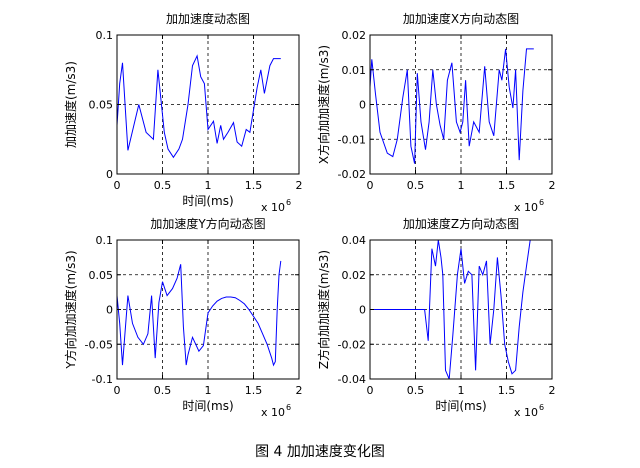  Describe the element at coordinates (323, 309) in the screenshot. I see `y-axis-label: Z方向加加速度(m/s3)` at that location.